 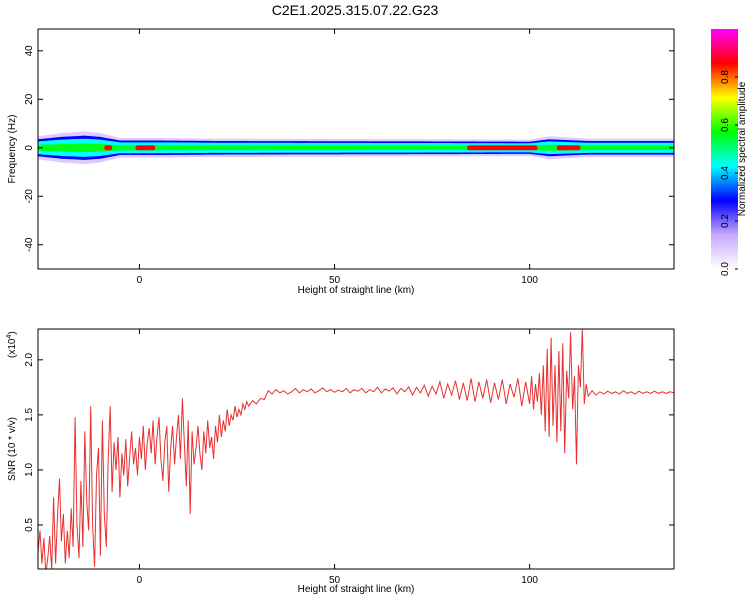 What do you see at coordinates (725, 221) in the screenshot?
I see `colorbar-tick-label: 0.2` at bounding box center [725, 221].